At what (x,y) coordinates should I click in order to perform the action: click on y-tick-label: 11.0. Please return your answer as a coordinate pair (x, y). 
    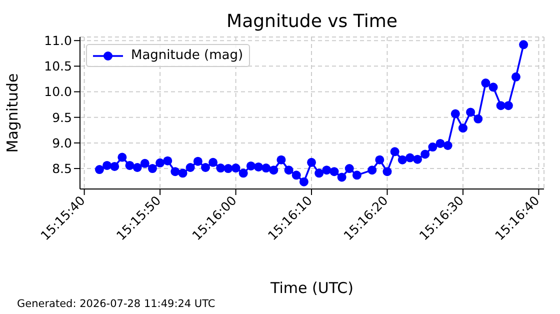
    Looking at the image, I should click on (58, 40).